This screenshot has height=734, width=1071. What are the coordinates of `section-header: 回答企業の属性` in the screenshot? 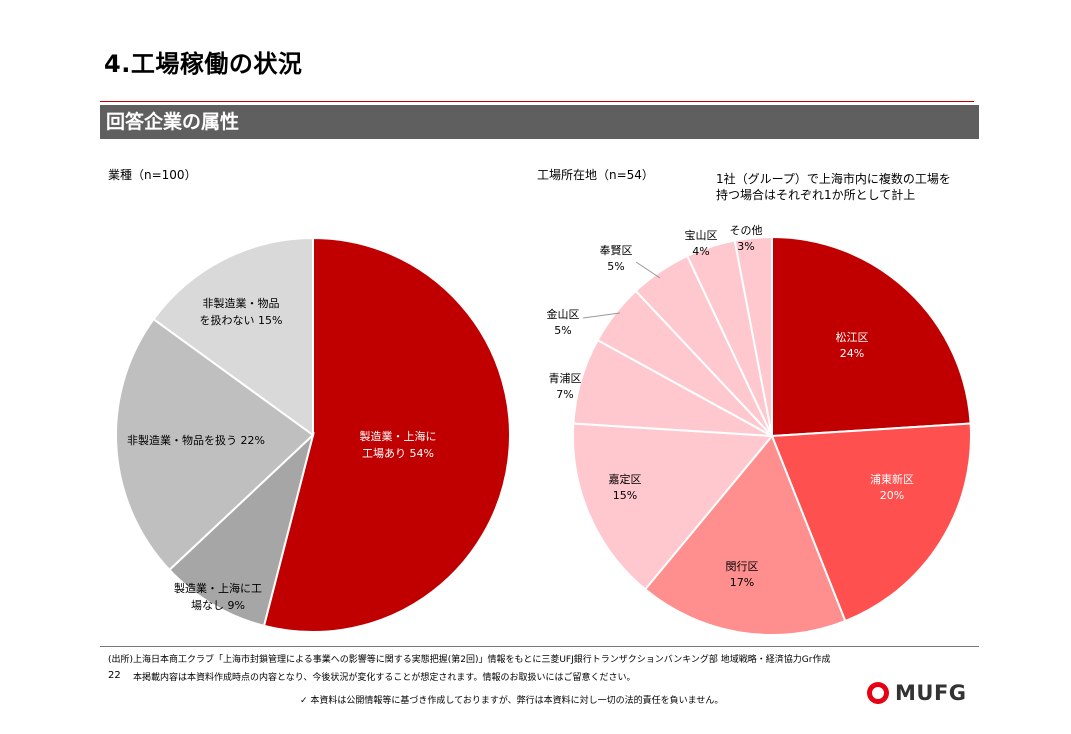 It's located at (539, 122).